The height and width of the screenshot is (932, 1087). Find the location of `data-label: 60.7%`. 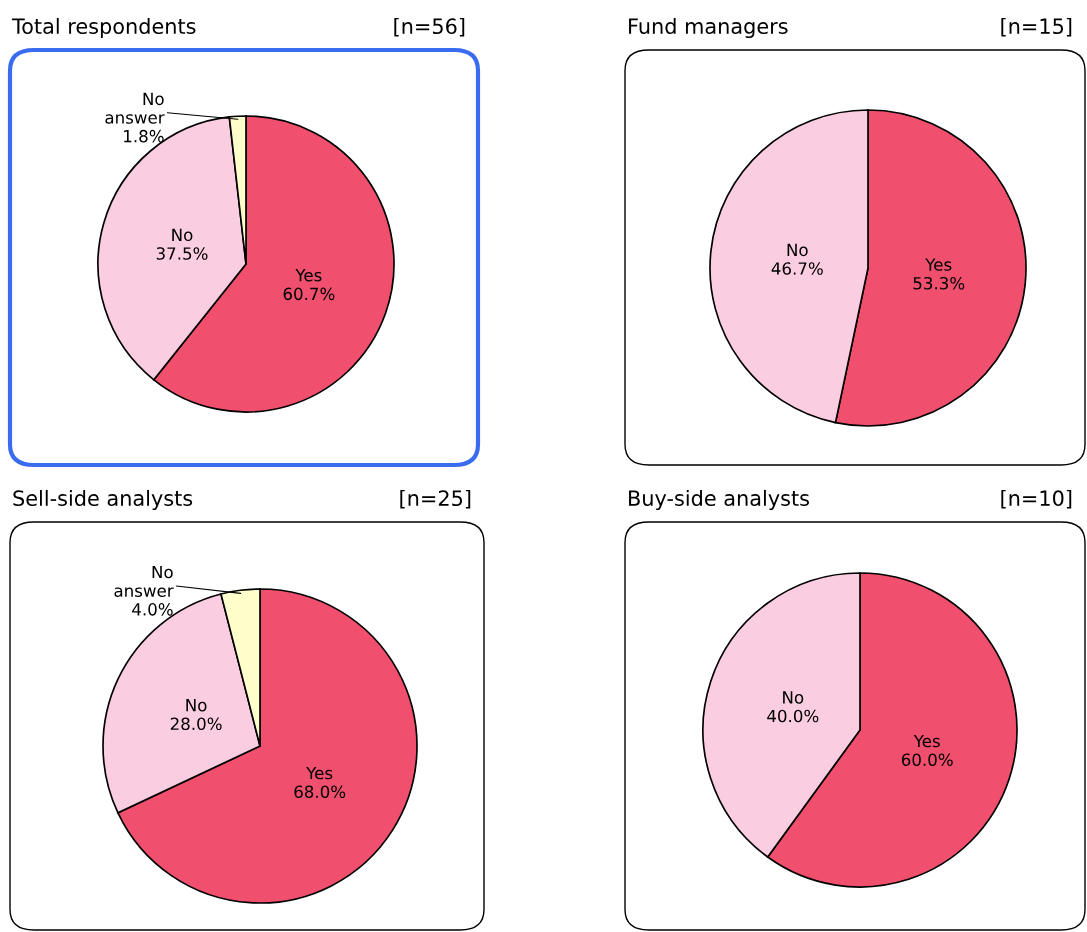

data-label: 60.7% is located at coordinates (309, 294).